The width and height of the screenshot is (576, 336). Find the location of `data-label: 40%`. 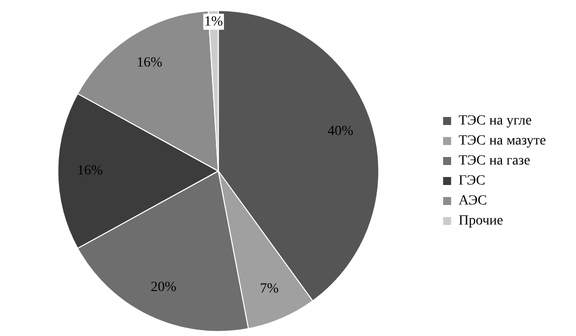

data-label: 40% is located at coordinates (341, 131).